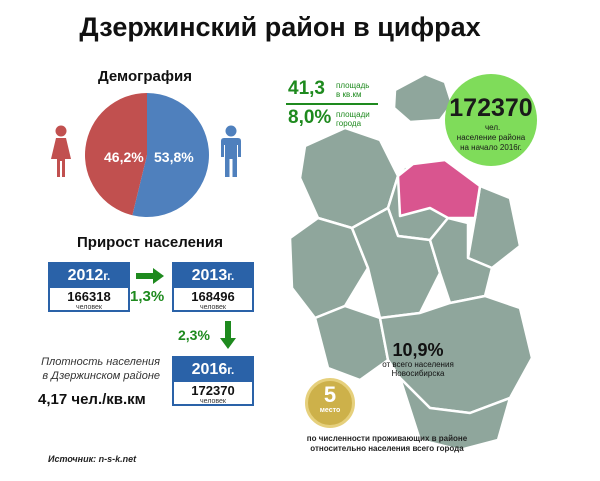 The height and width of the screenshot is (481, 600). What do you see at coordinates (85, 362) in the screenshot?
I see `density-label-line1: Плотность населения` at bounding box center [85, 362].